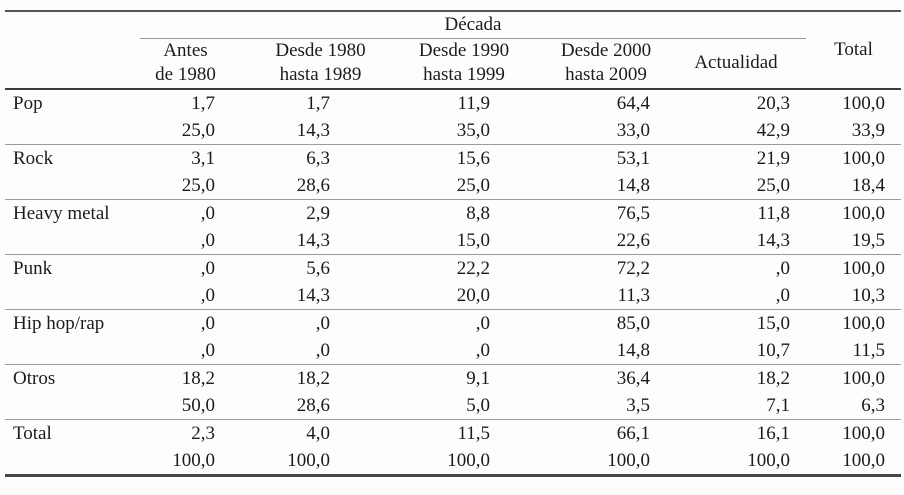  I want to click on column-header-antes-1980: Antes de 1980, so click(185, 64).